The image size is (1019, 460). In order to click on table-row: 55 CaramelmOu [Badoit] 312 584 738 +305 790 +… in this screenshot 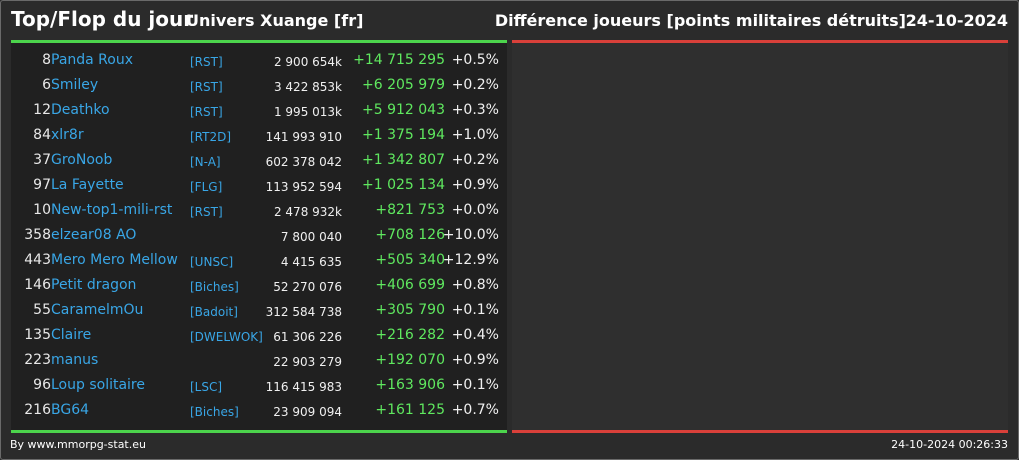, I will do `click(259, 310)`.